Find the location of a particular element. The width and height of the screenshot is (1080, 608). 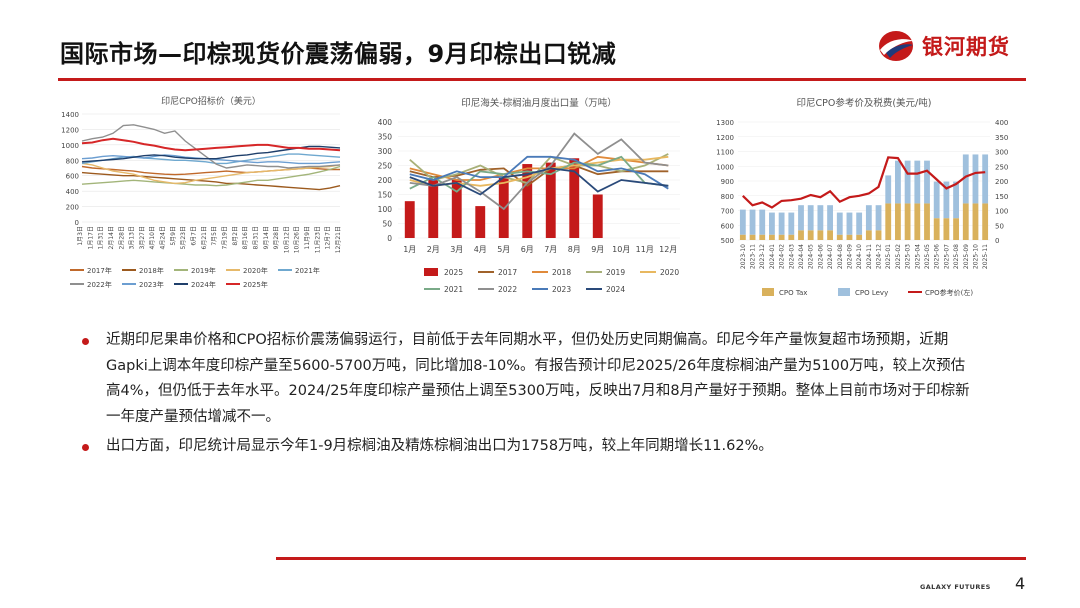

x-tick-label: 2024-12 is located at coordinates (879, 256).